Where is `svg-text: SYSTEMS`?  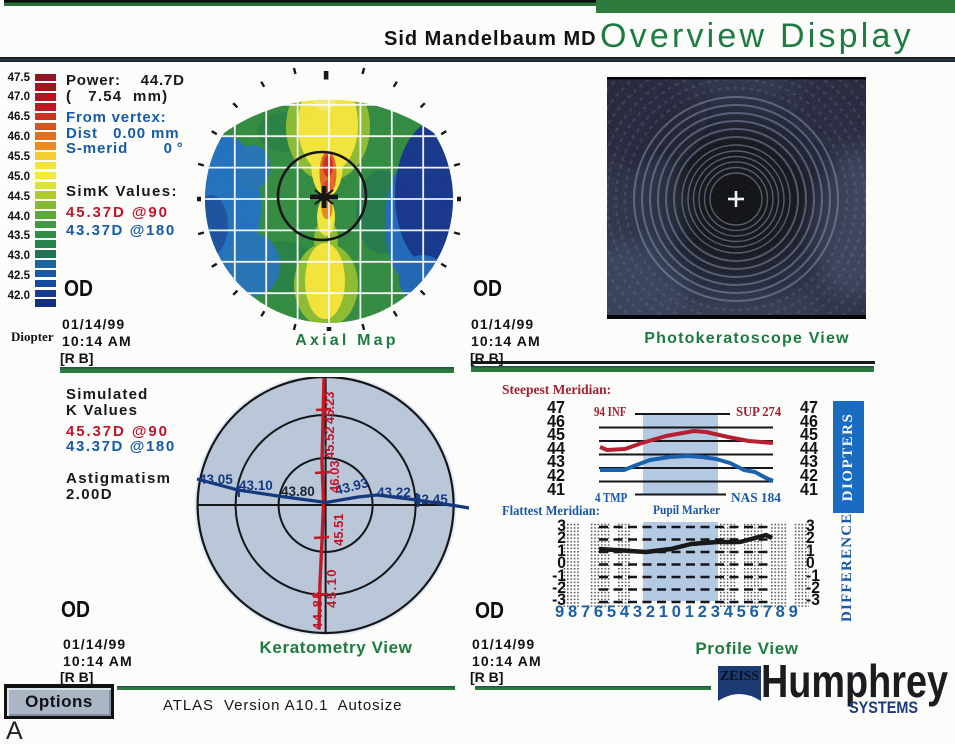 svg-text: SYSTEMS is located at coordinates (883, 707).